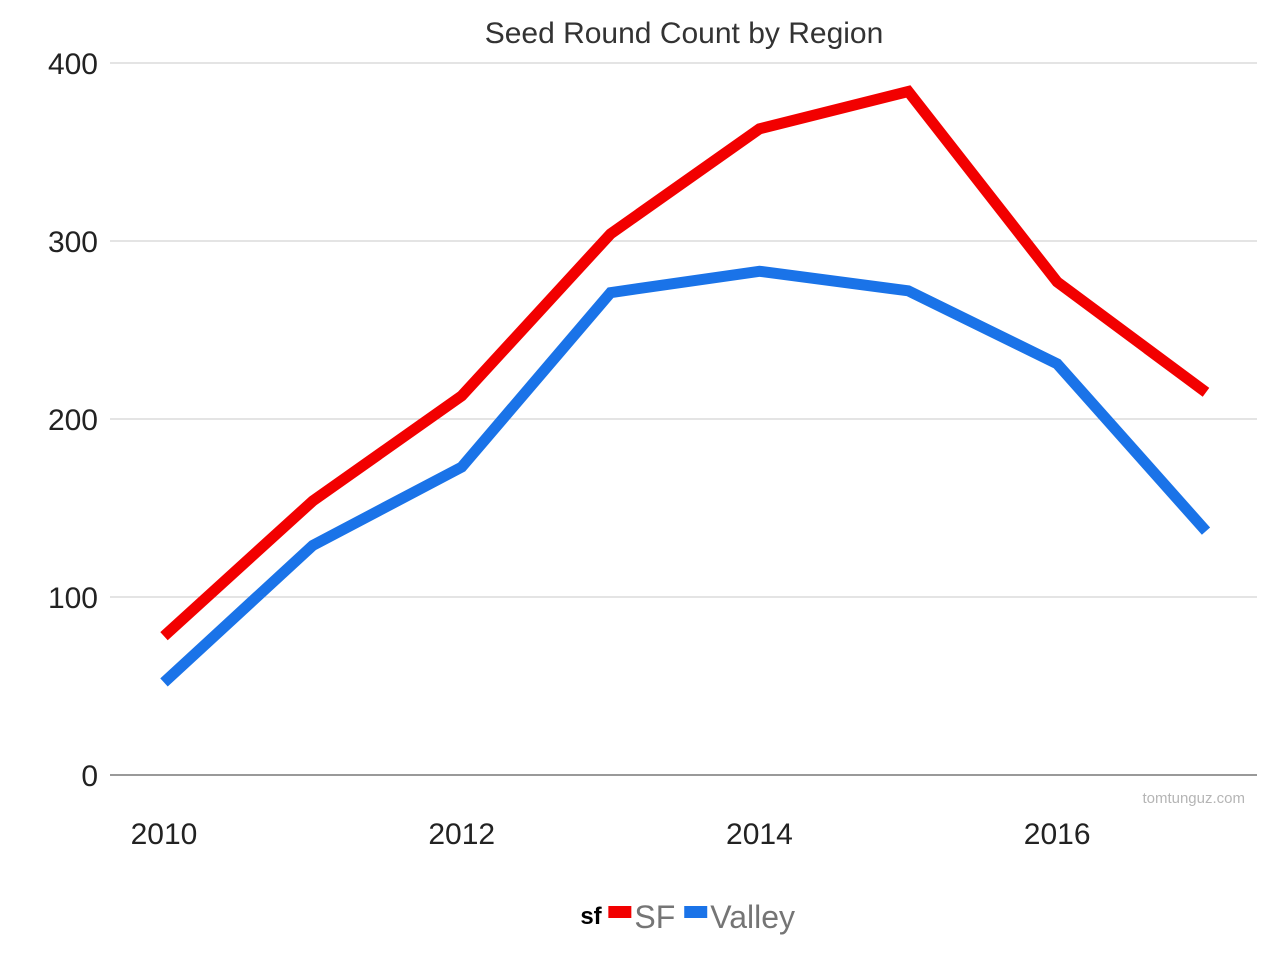  What do you see at coordinates (654, 917) in the screenshot?
I see `legend-label-sf: SF` at bounding box center [654, 917].